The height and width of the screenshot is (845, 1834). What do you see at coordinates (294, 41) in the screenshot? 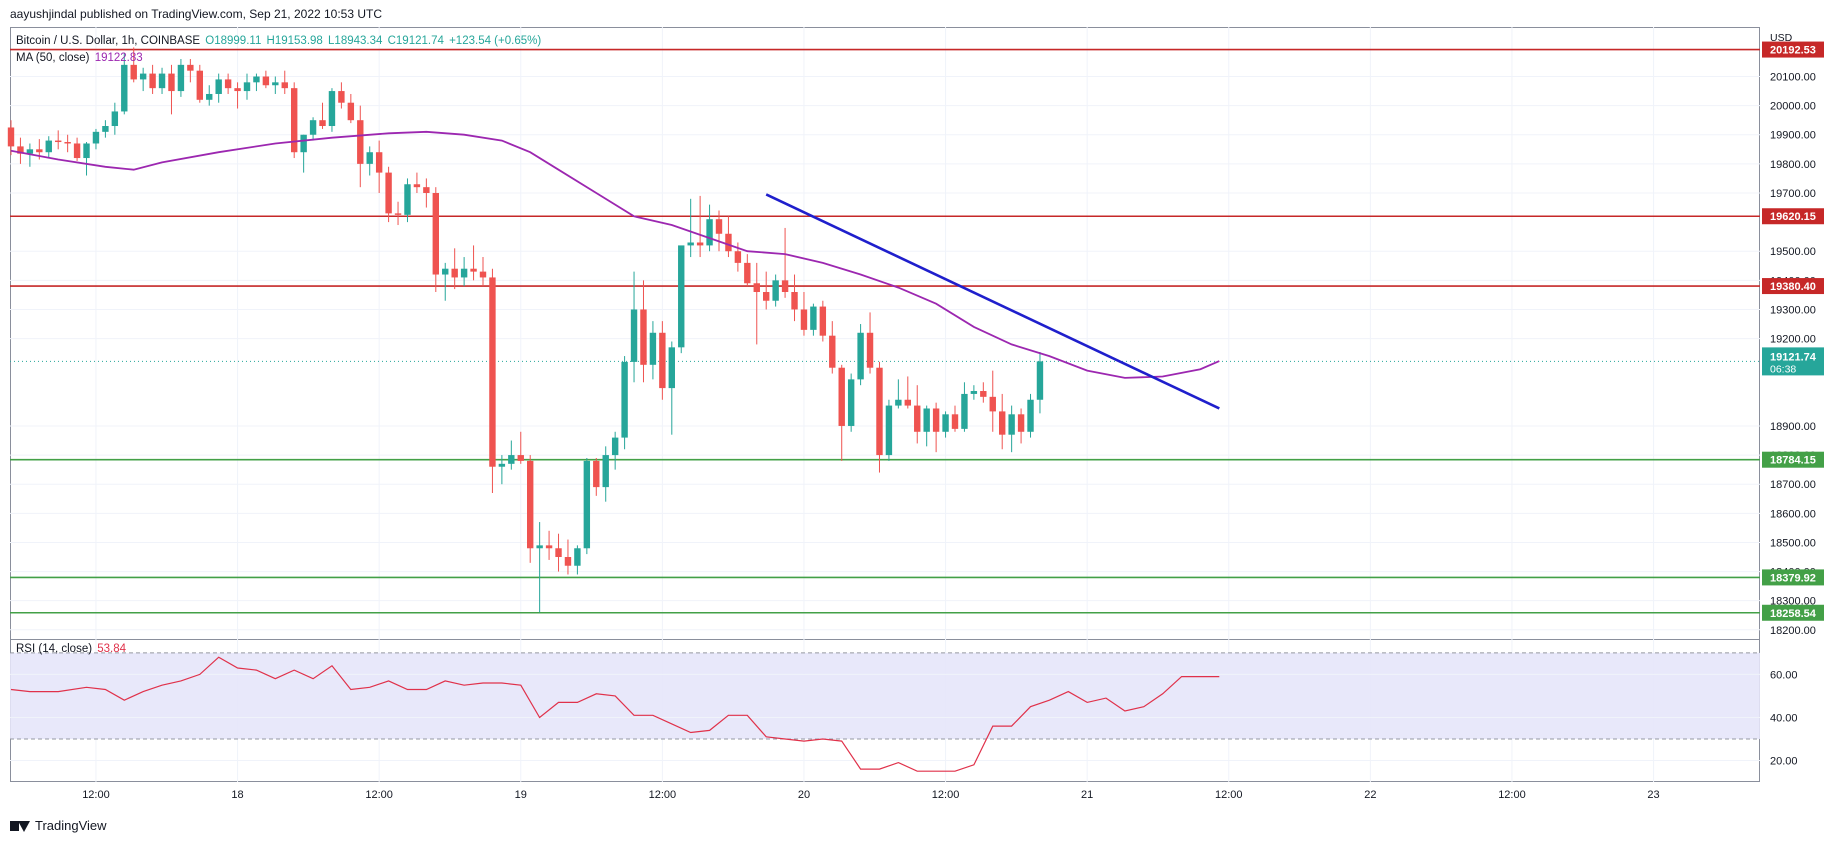
I see `high-value: H19153.98` at bounding box center [294, 41].